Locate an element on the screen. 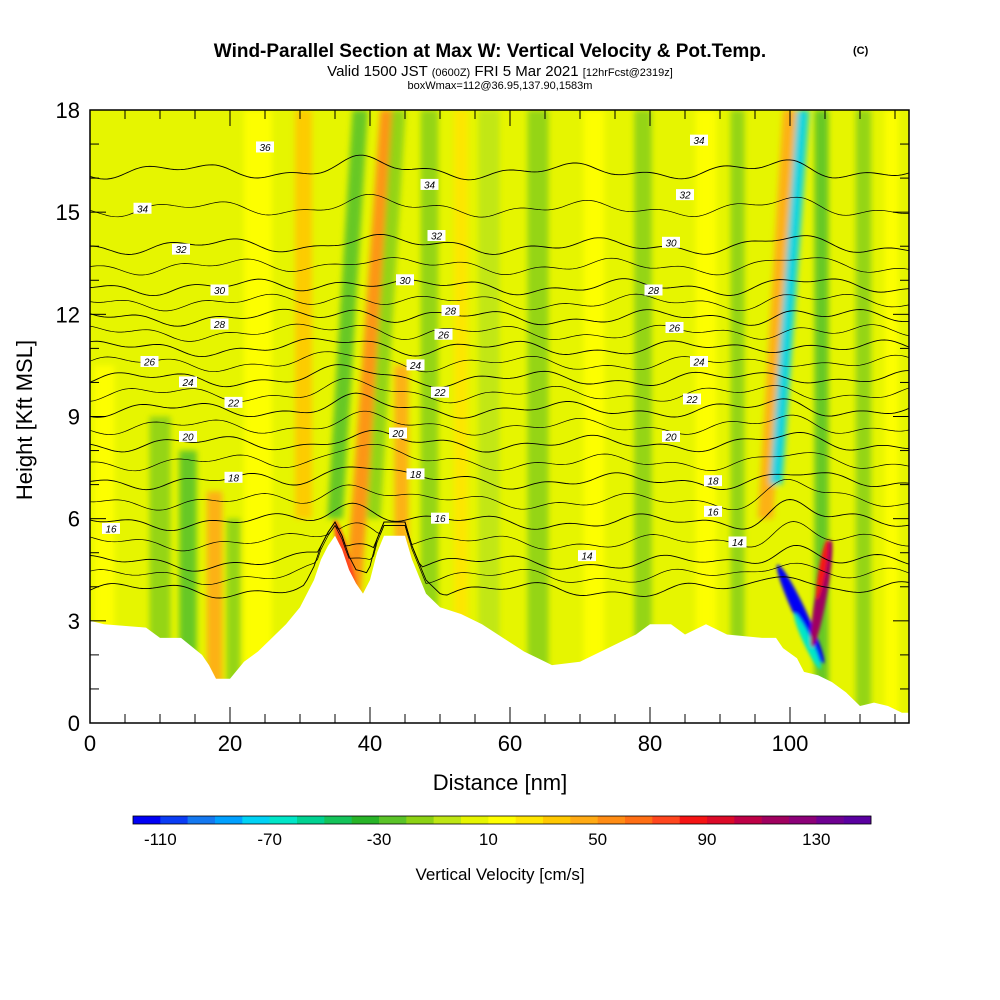  contour-label: 18 is located at coordinates (713, 481).